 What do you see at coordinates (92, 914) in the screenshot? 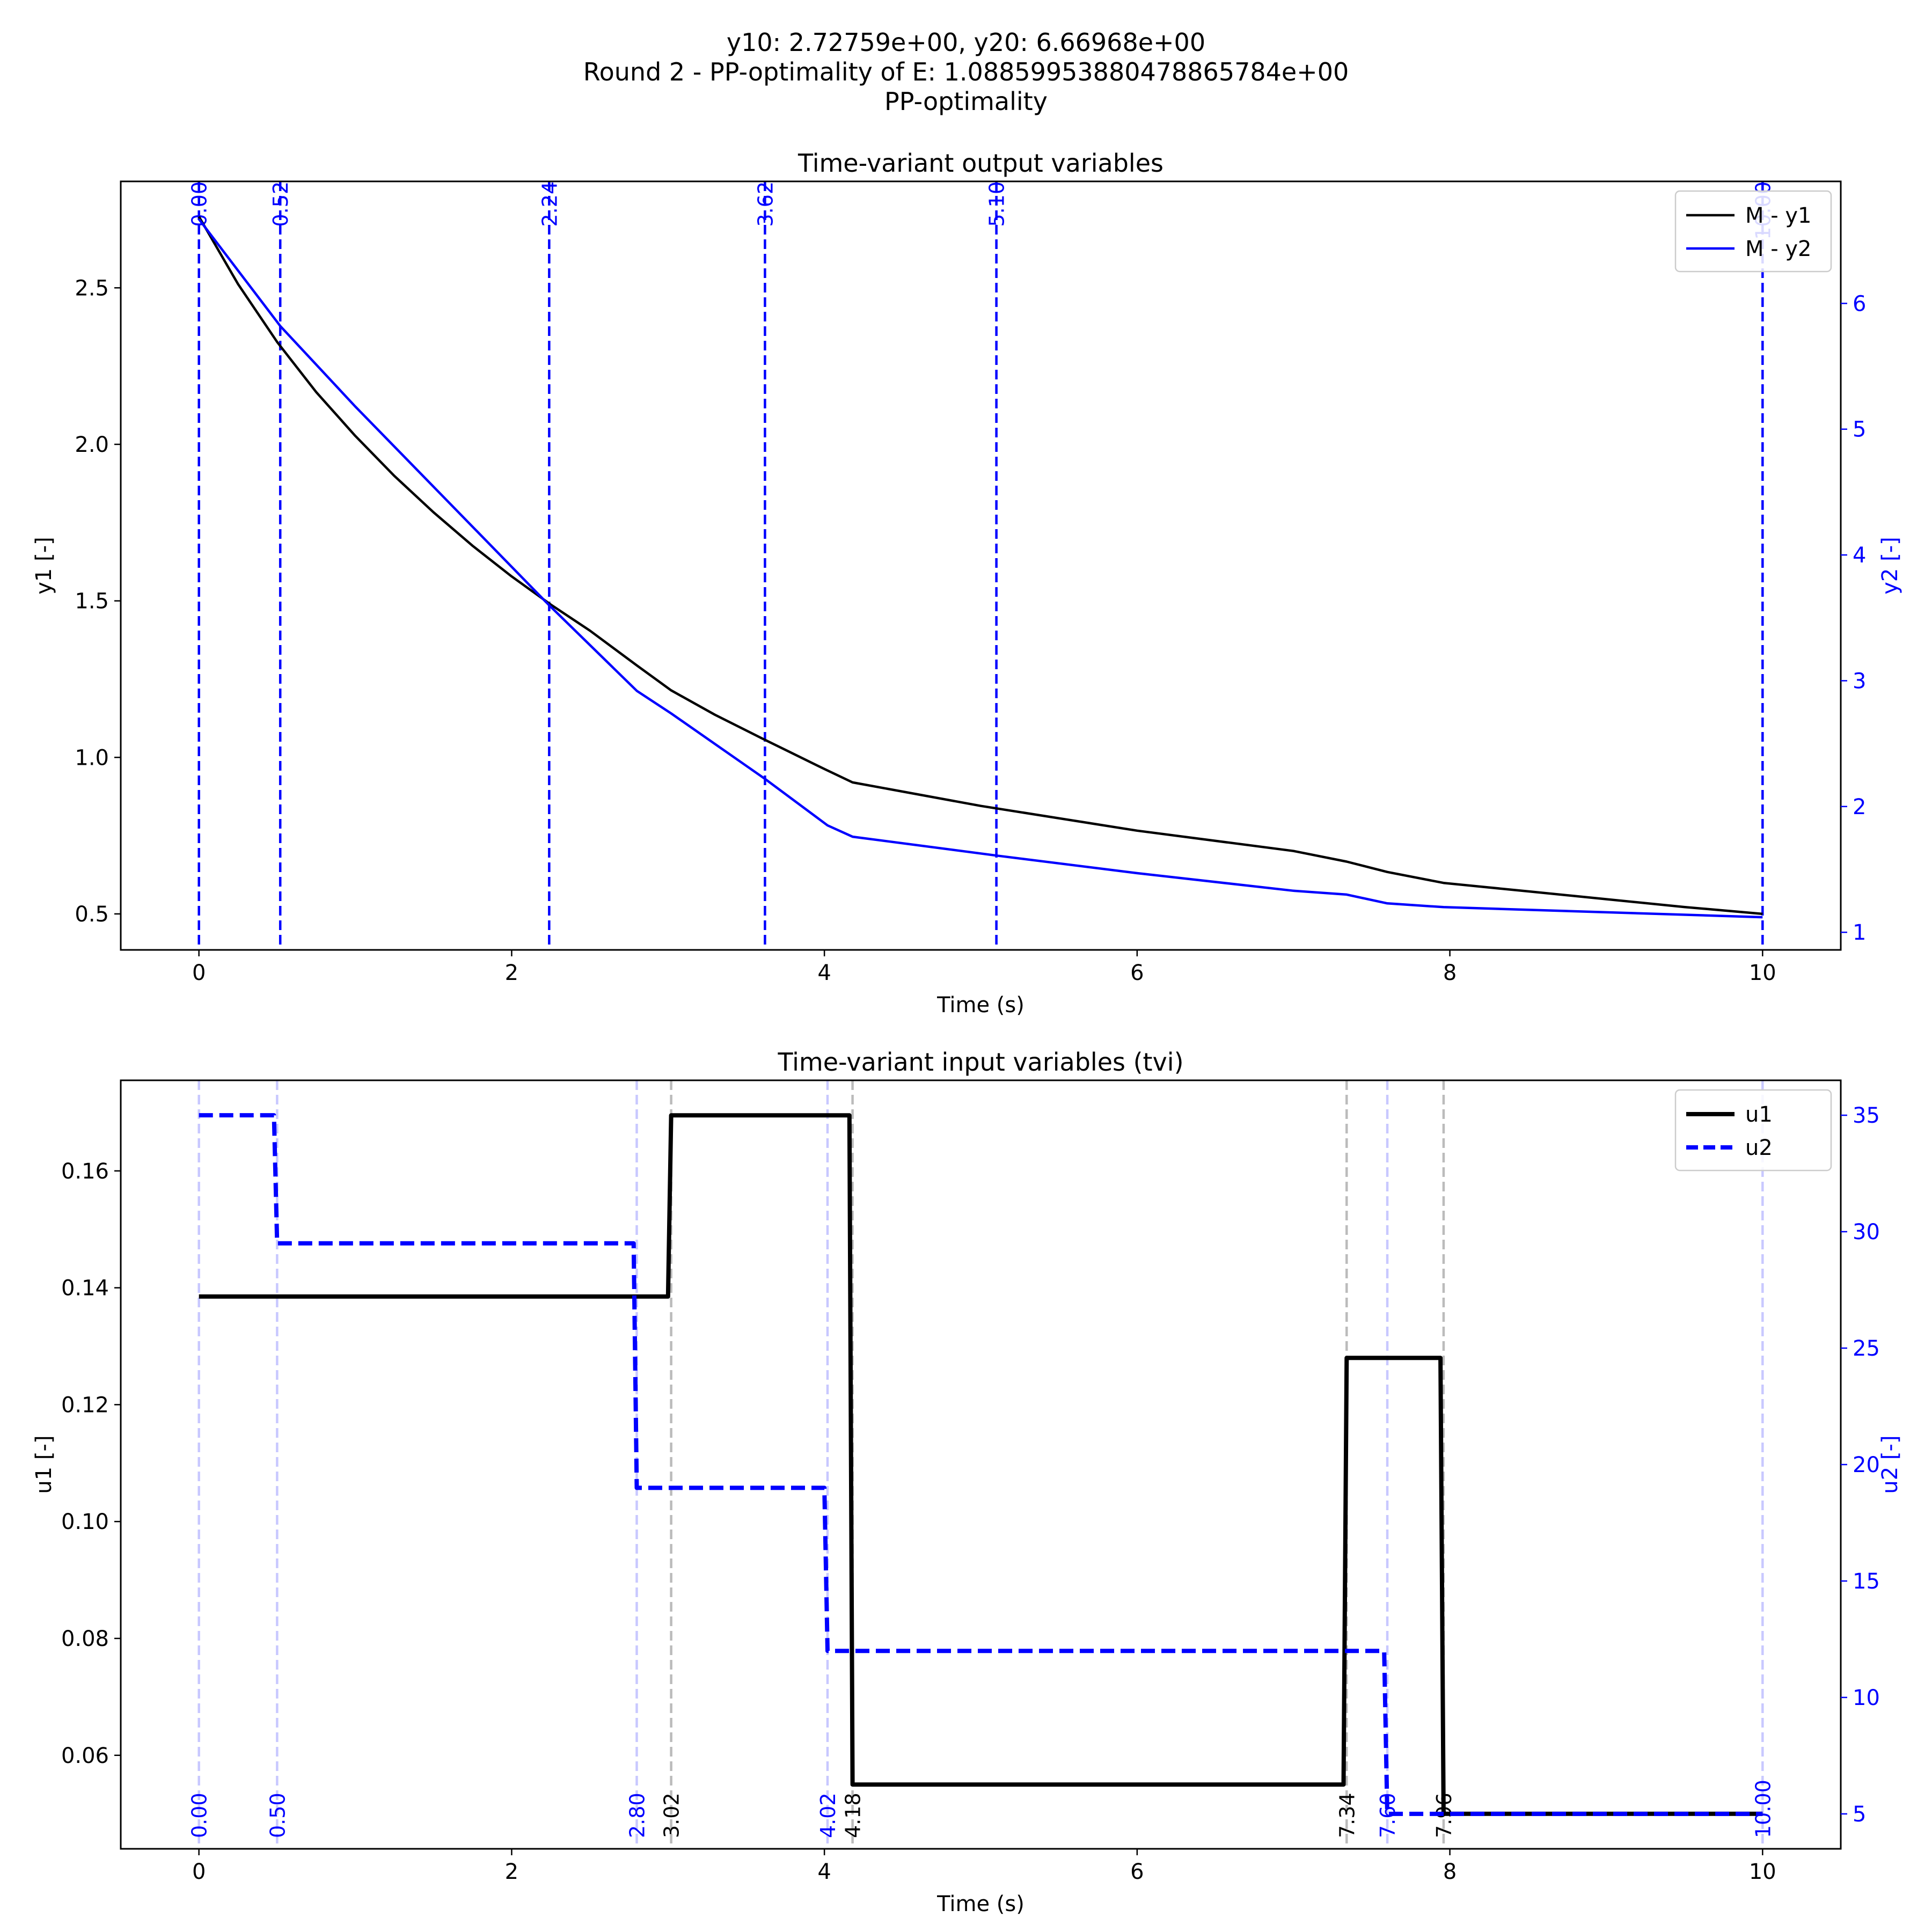
I see `y-tick-label: 0.5` at bounding box center [92, 914].